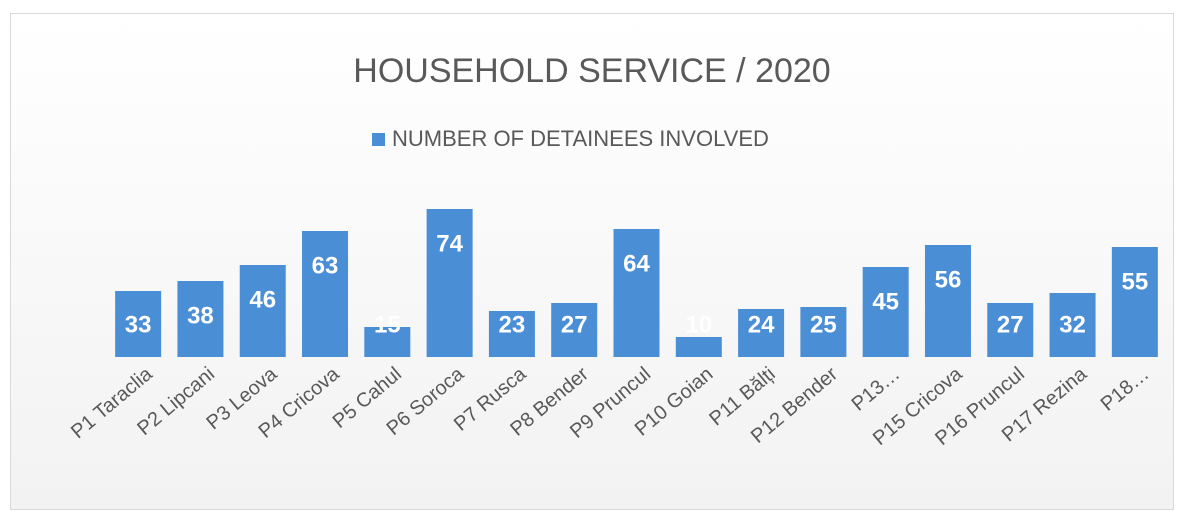 This screenshot has width=1184, height=521. What do you see at coordinates (200, 315) in the screenshot?
I see `value-label: 38` at bounding box center [200, 315].